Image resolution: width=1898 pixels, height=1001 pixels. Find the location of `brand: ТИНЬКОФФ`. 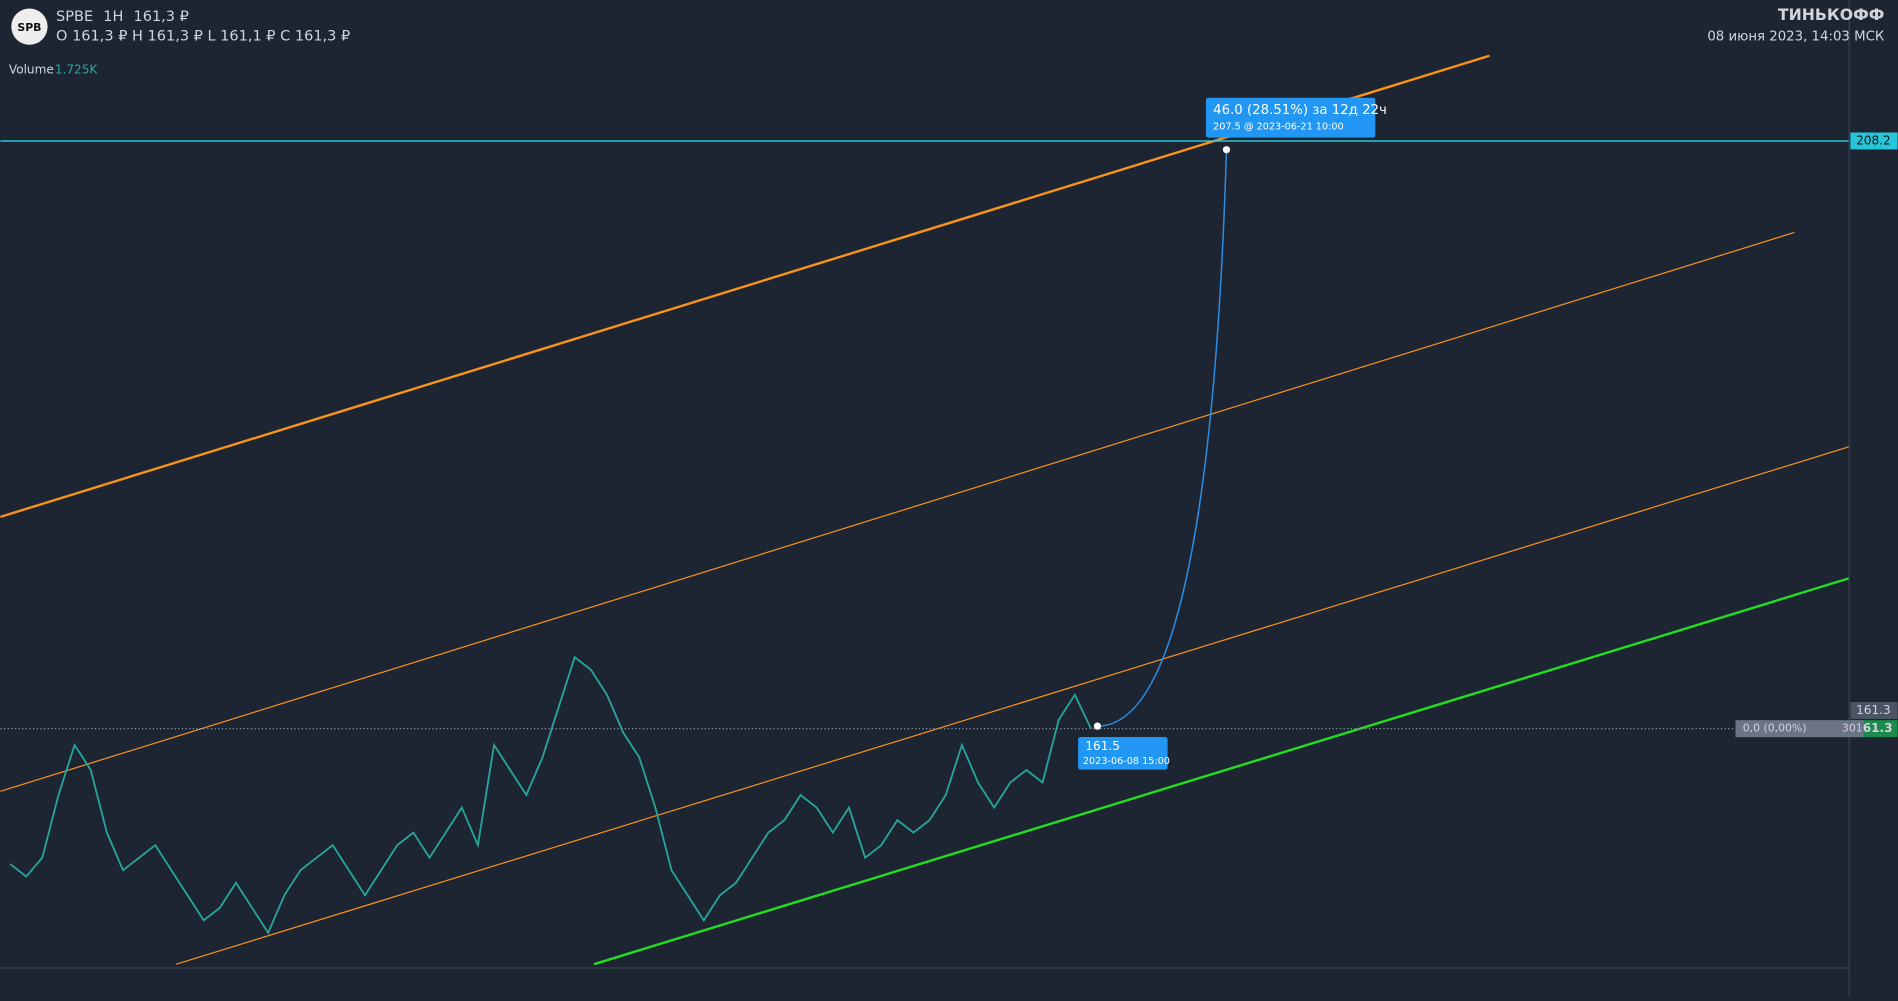

brand: ТИНЬКОФФ is located at coordinates (1831, 14).